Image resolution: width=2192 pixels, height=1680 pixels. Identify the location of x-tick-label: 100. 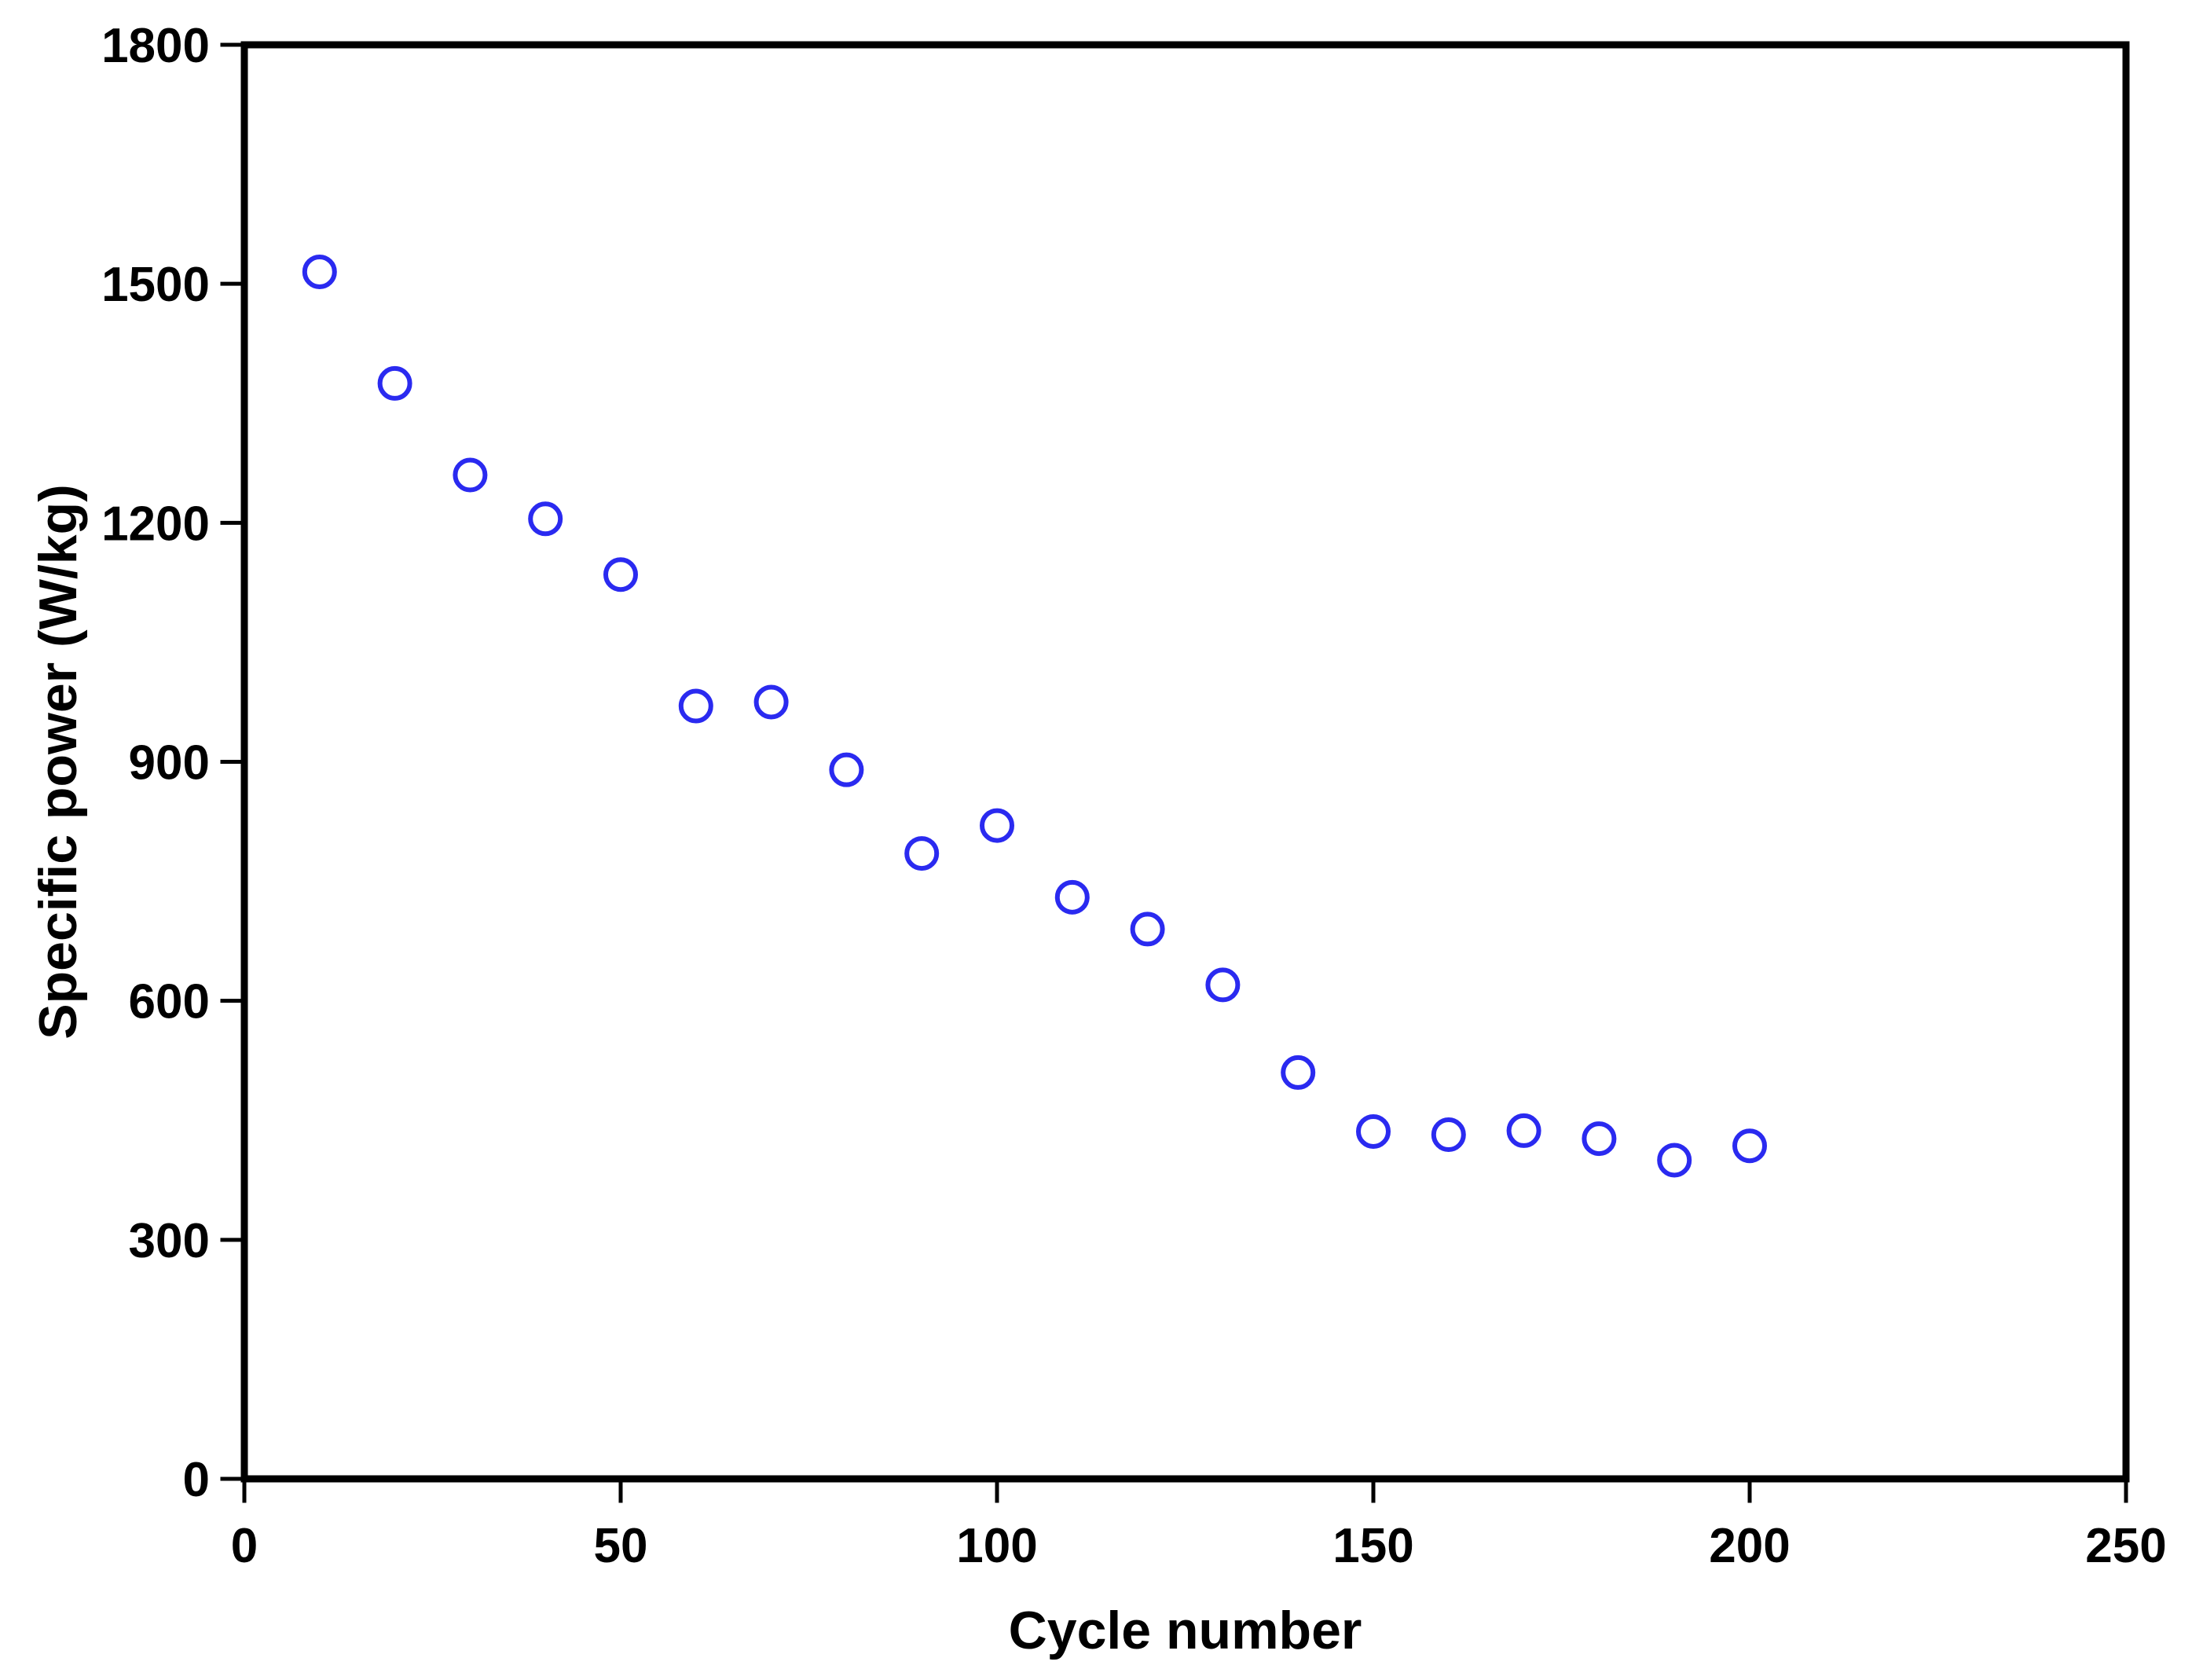
(996, 1546).